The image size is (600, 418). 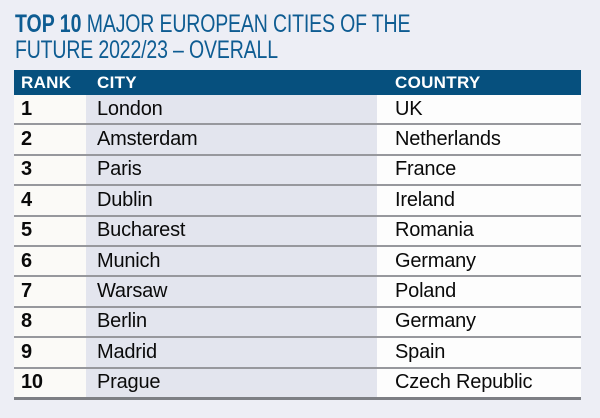 I want to click on table-row: 1 London UK, so click(x=297, y=110).